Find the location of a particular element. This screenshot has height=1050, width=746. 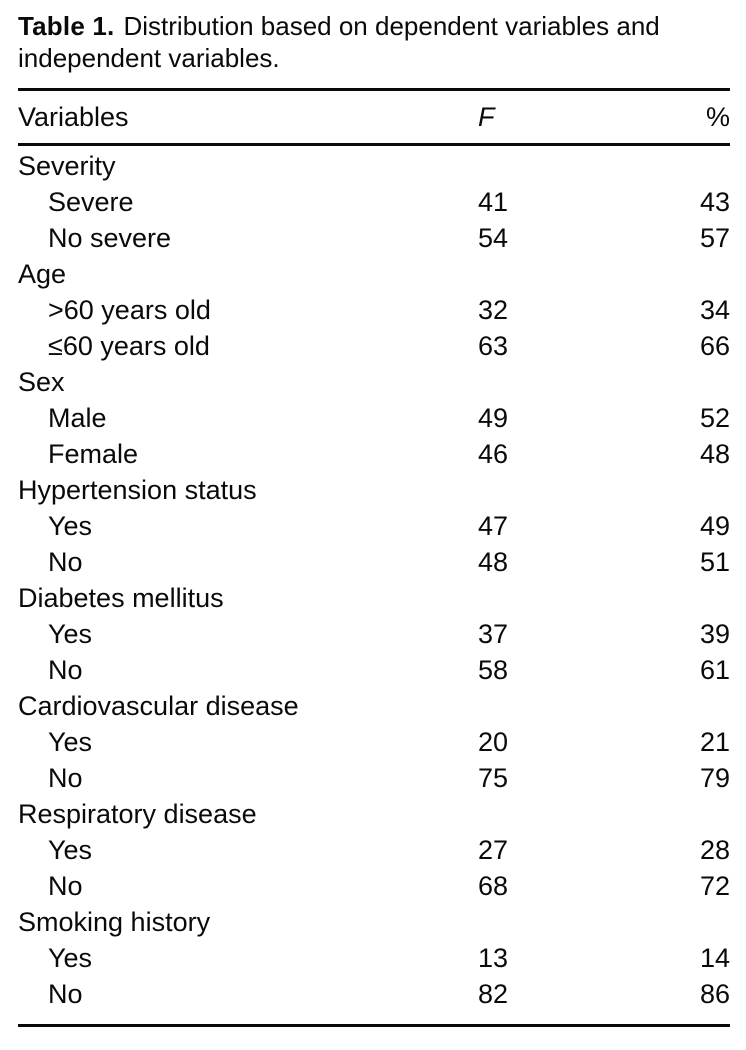

group-row: Sex is located at coordinates (374, 382).